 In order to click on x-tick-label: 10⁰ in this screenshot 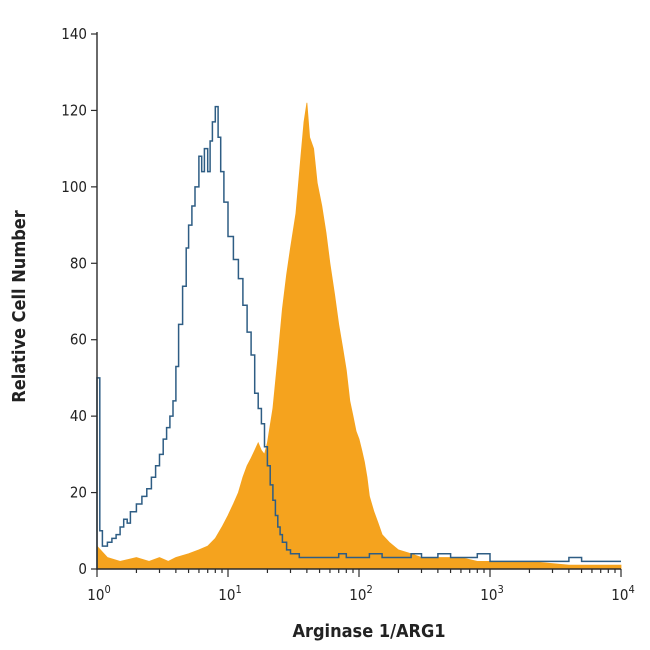, I will do `click(98, 593)`.